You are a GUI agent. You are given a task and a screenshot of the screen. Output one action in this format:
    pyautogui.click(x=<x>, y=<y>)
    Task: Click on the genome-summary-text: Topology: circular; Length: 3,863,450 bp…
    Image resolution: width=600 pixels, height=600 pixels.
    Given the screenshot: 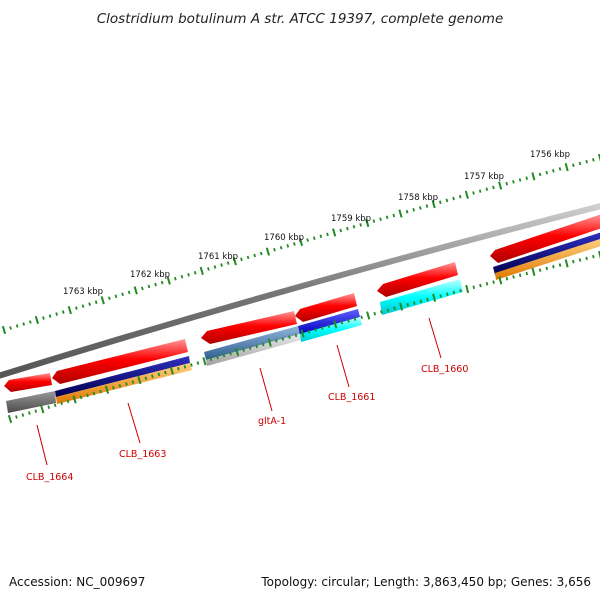 What is the action you would take?
    pyautogui.click(x=425, y=582)
    